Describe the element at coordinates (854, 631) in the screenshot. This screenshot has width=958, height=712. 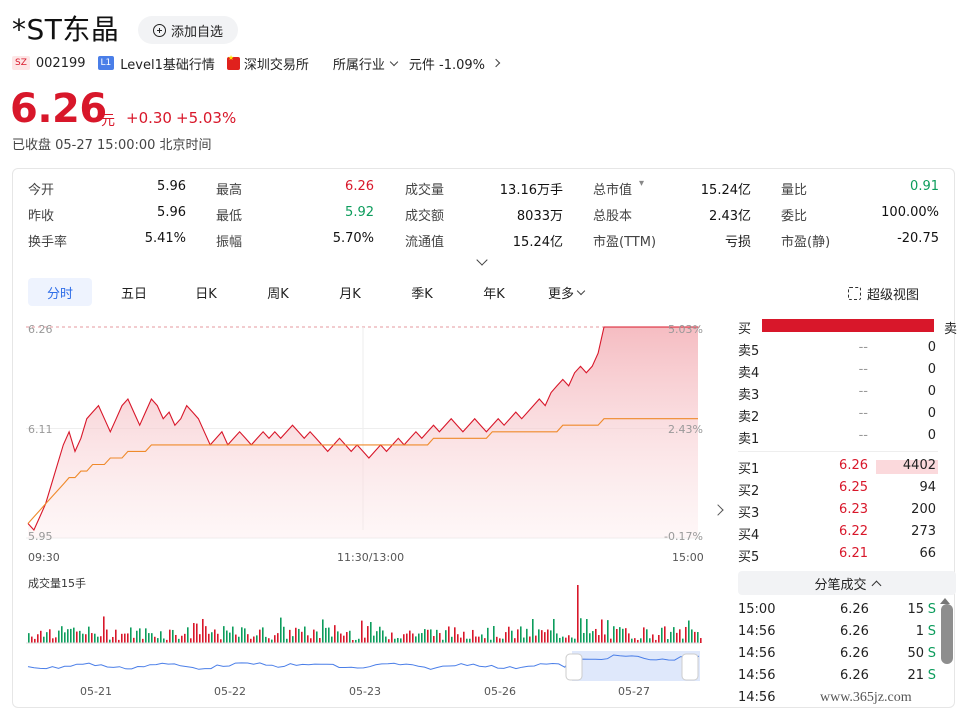
I see `trade-price: 6.26` at that location.